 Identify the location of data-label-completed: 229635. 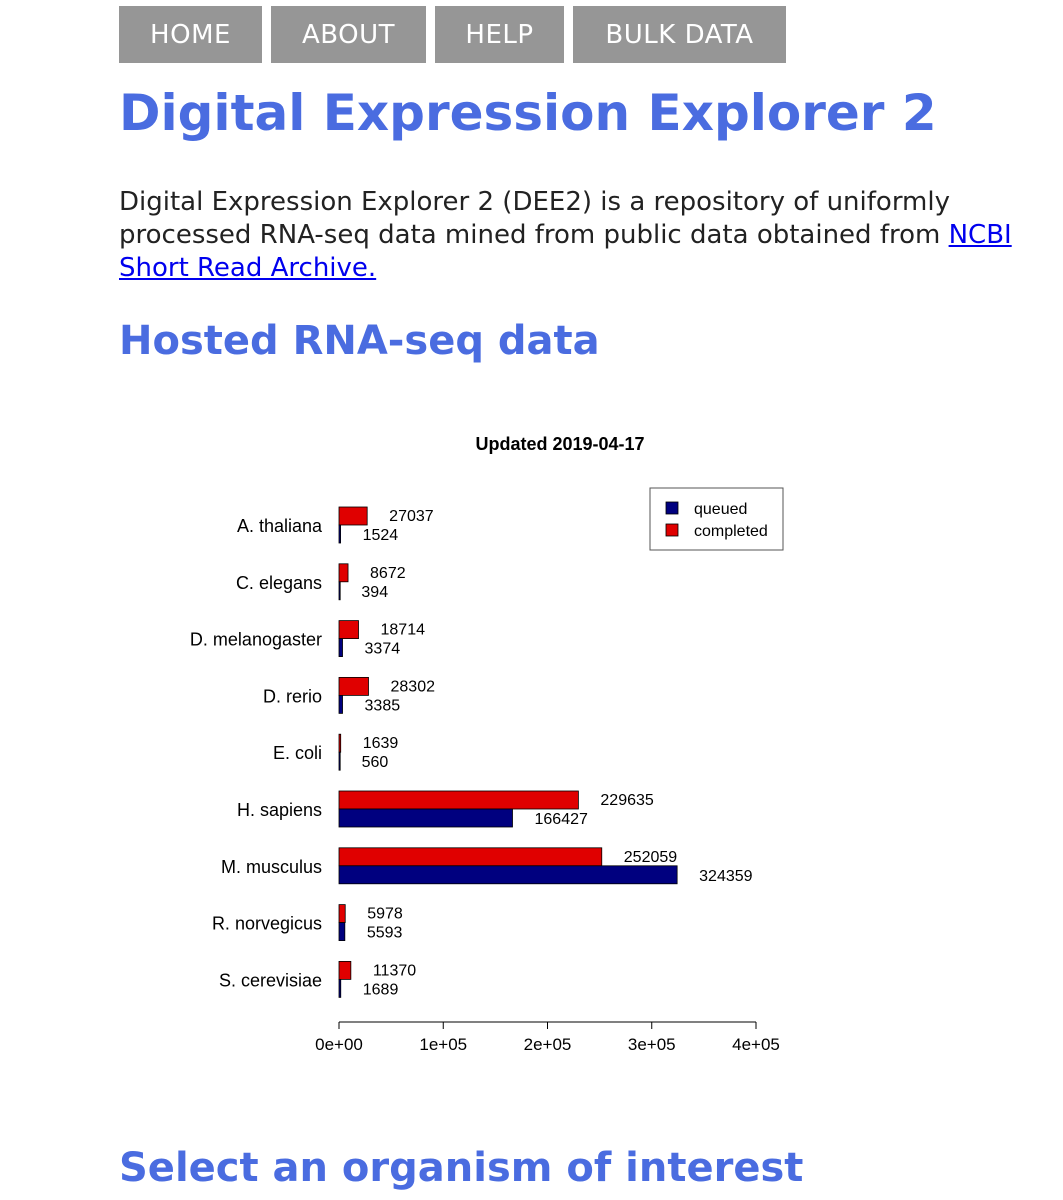
(626, 800).